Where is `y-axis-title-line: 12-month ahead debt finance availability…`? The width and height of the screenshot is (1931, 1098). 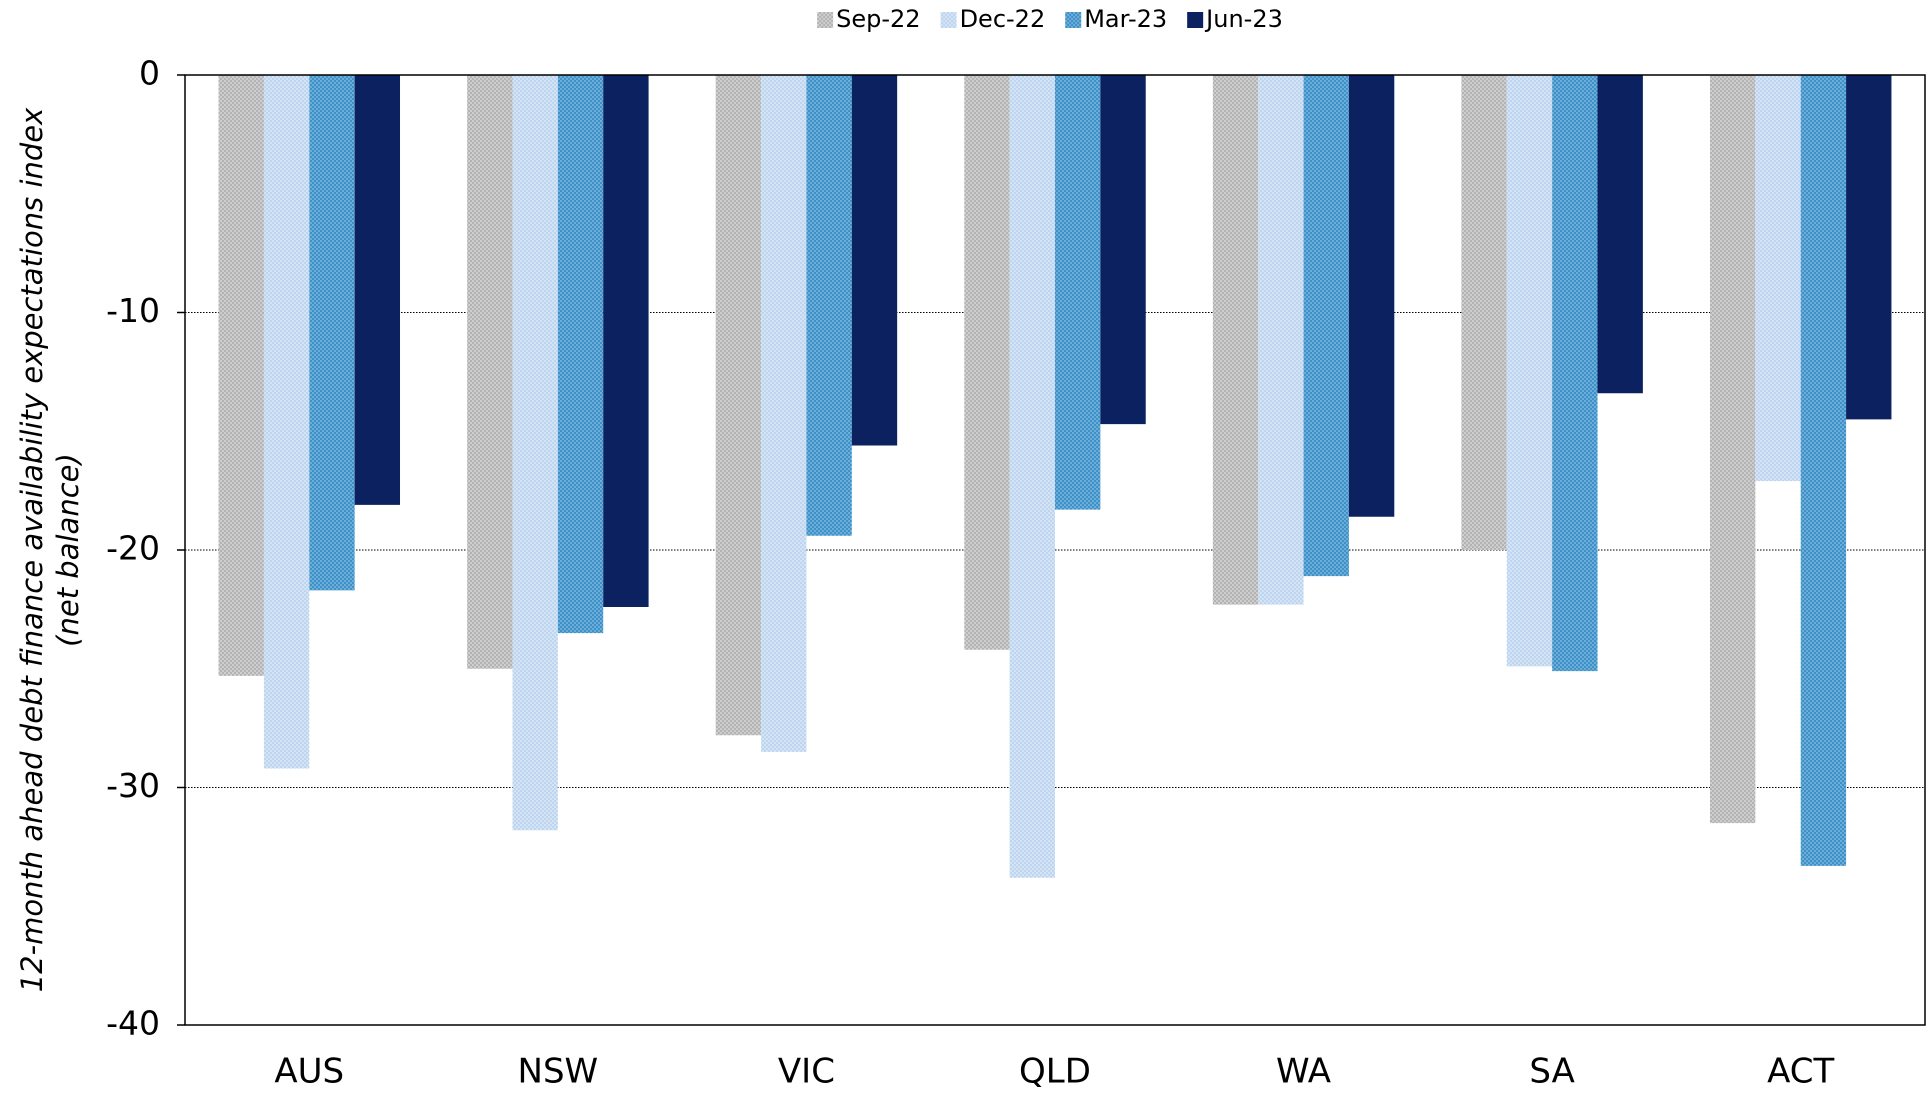 y-axis-title-line: 12-month ahead debt finance availability… is located at coordinates (32, 549).